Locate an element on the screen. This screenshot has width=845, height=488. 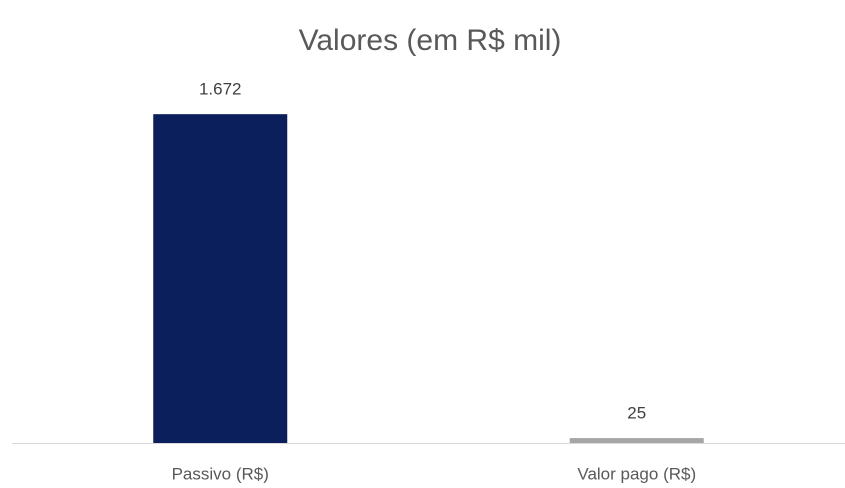
data-label: 1.672 is located at coordinates (220, 89).